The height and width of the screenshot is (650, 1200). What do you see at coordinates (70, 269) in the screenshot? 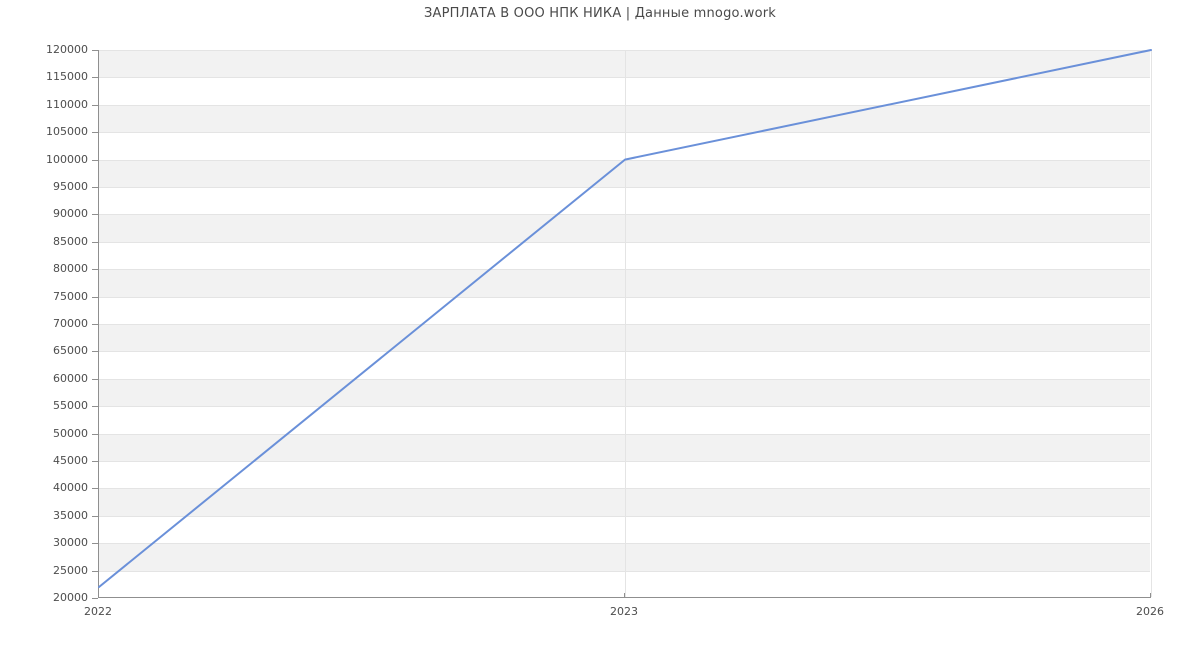
I see `y-axis-label: 80000` at bounding box center [70, 269].